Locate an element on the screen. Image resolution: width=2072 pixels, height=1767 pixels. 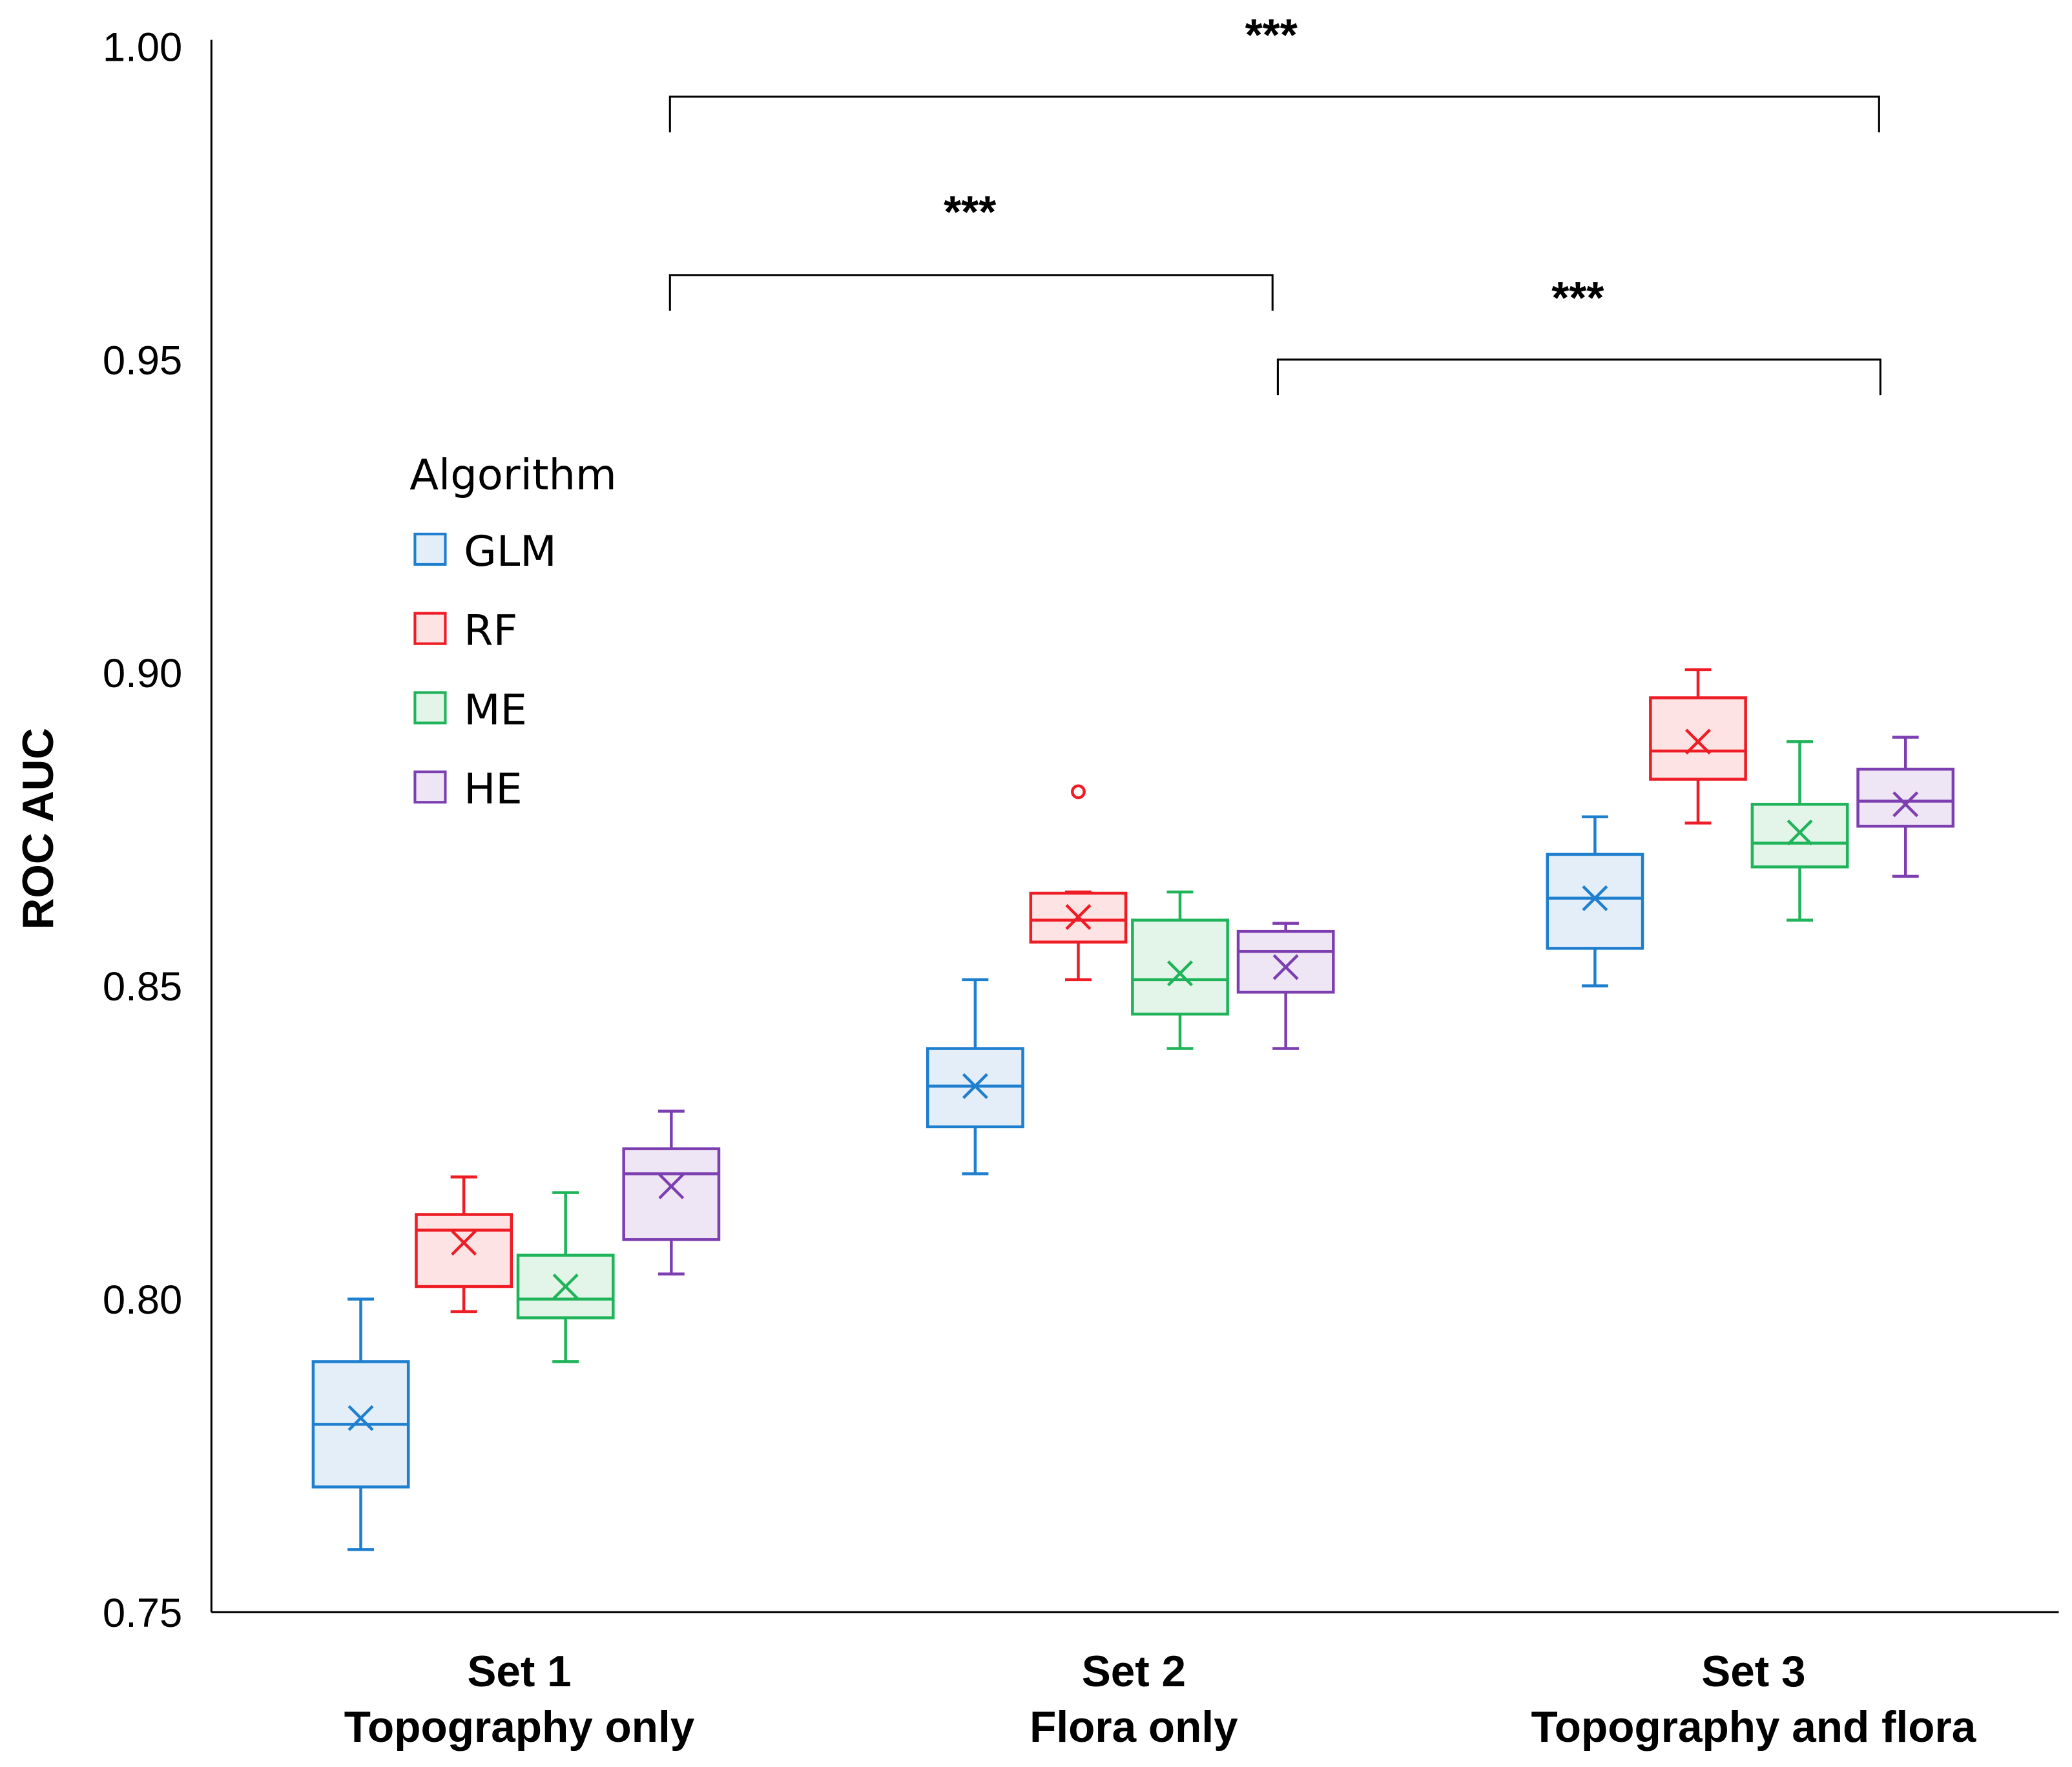
box-glm-set1 is located at coordinates (360, 1424).